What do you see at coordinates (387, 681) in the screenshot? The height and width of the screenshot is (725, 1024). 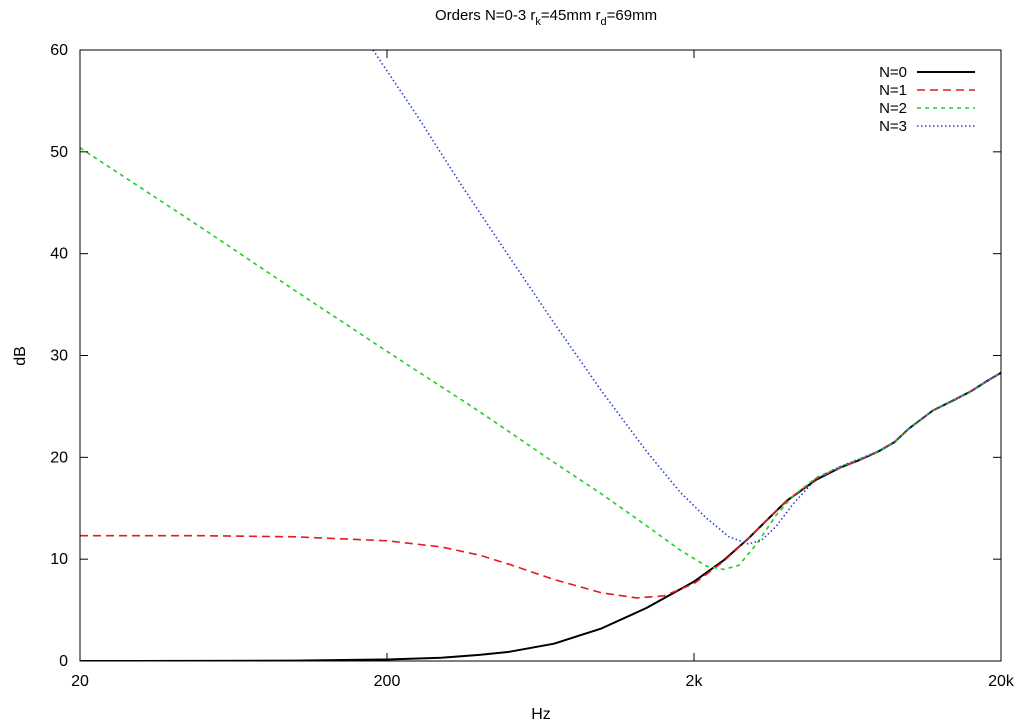 I see `x-tick-label: 200` at bounding box center [387, 681].